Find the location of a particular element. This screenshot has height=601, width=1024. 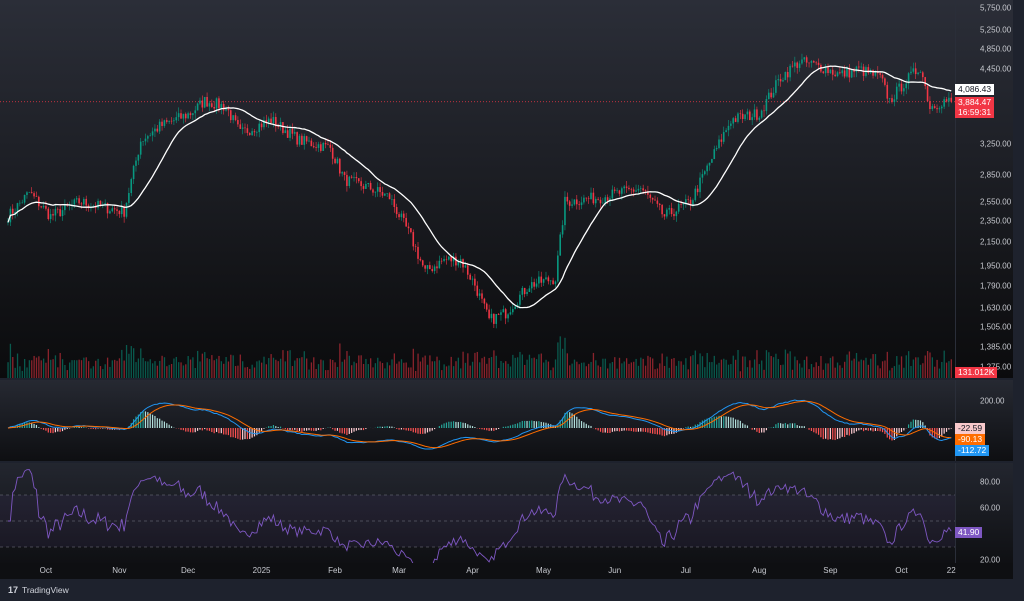

brand-name: TradingView is located at coordinates (45, 590).